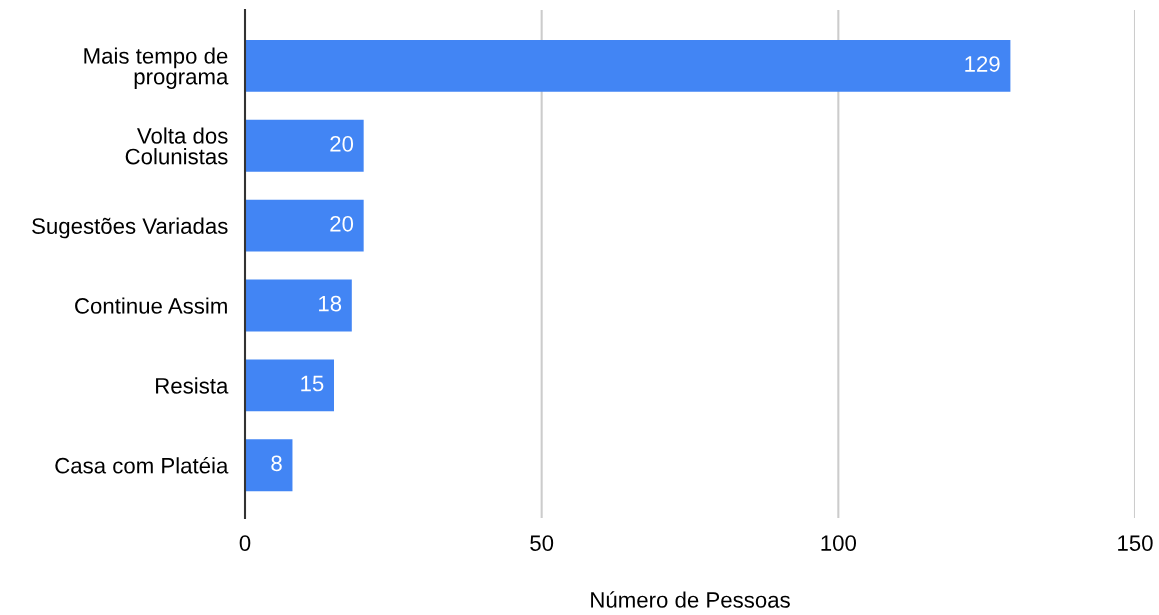 The image size is (1159, 615). I want to click on x-tick-label: 150, so click(1135, 543).